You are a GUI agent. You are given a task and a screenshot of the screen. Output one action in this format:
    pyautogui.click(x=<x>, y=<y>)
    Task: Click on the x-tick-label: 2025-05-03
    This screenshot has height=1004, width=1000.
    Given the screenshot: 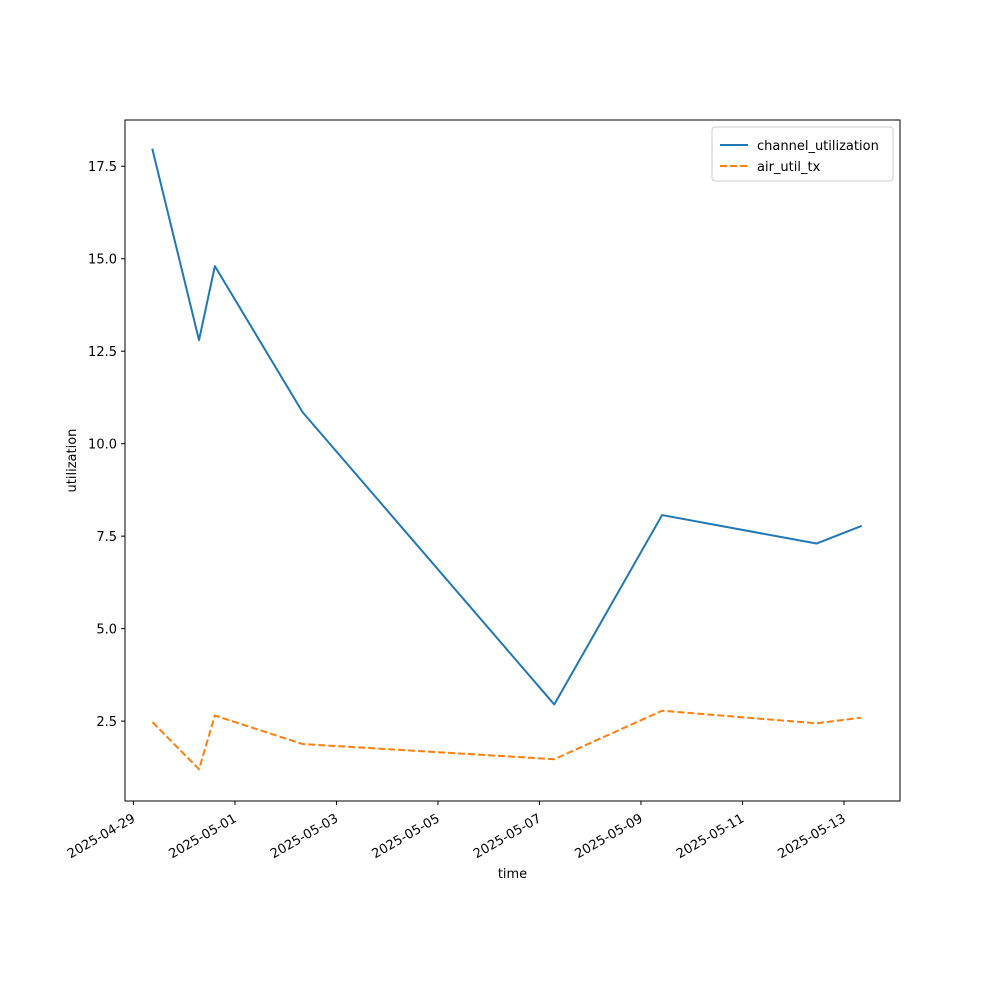 What is the action you would take?
    pyautogui.click(x=304, y=836)
    